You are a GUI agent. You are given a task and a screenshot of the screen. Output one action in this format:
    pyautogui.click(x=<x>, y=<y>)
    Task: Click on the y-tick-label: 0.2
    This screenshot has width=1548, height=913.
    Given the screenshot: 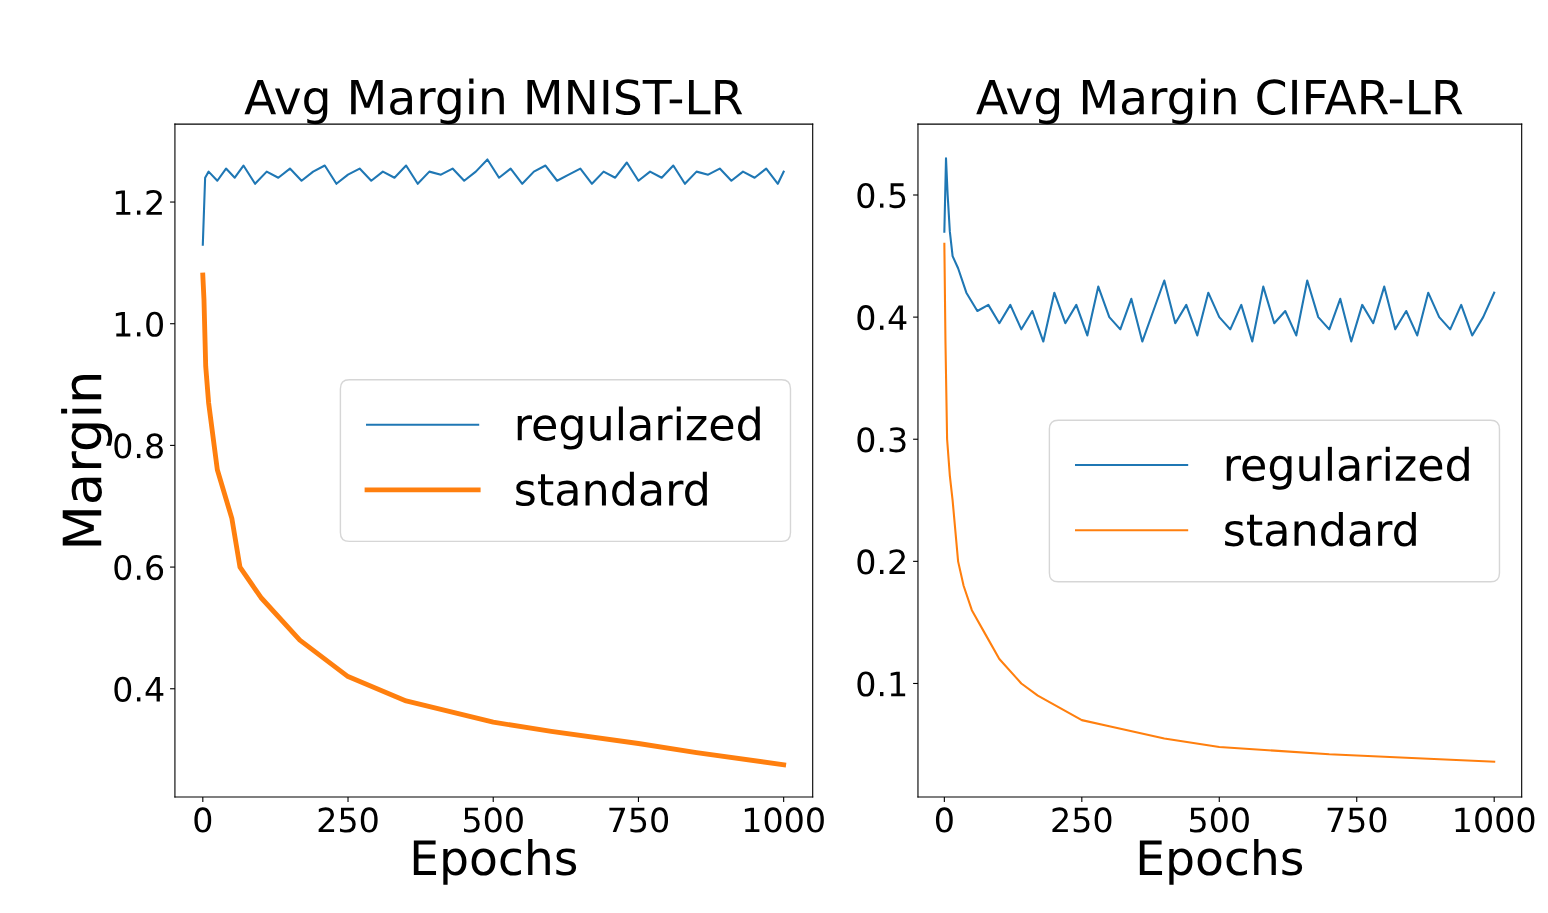 What is the action you would take?
    pyautogui.click(x=881, y=562)
    